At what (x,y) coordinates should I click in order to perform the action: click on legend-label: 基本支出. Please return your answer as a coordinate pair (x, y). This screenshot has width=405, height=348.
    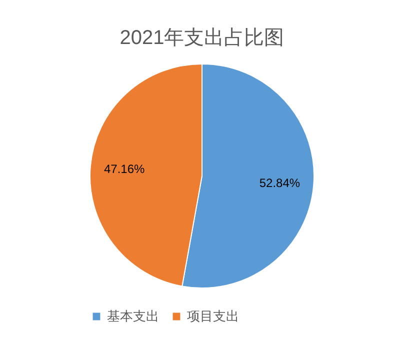
    Looking at the image, I should click on (133, 316).